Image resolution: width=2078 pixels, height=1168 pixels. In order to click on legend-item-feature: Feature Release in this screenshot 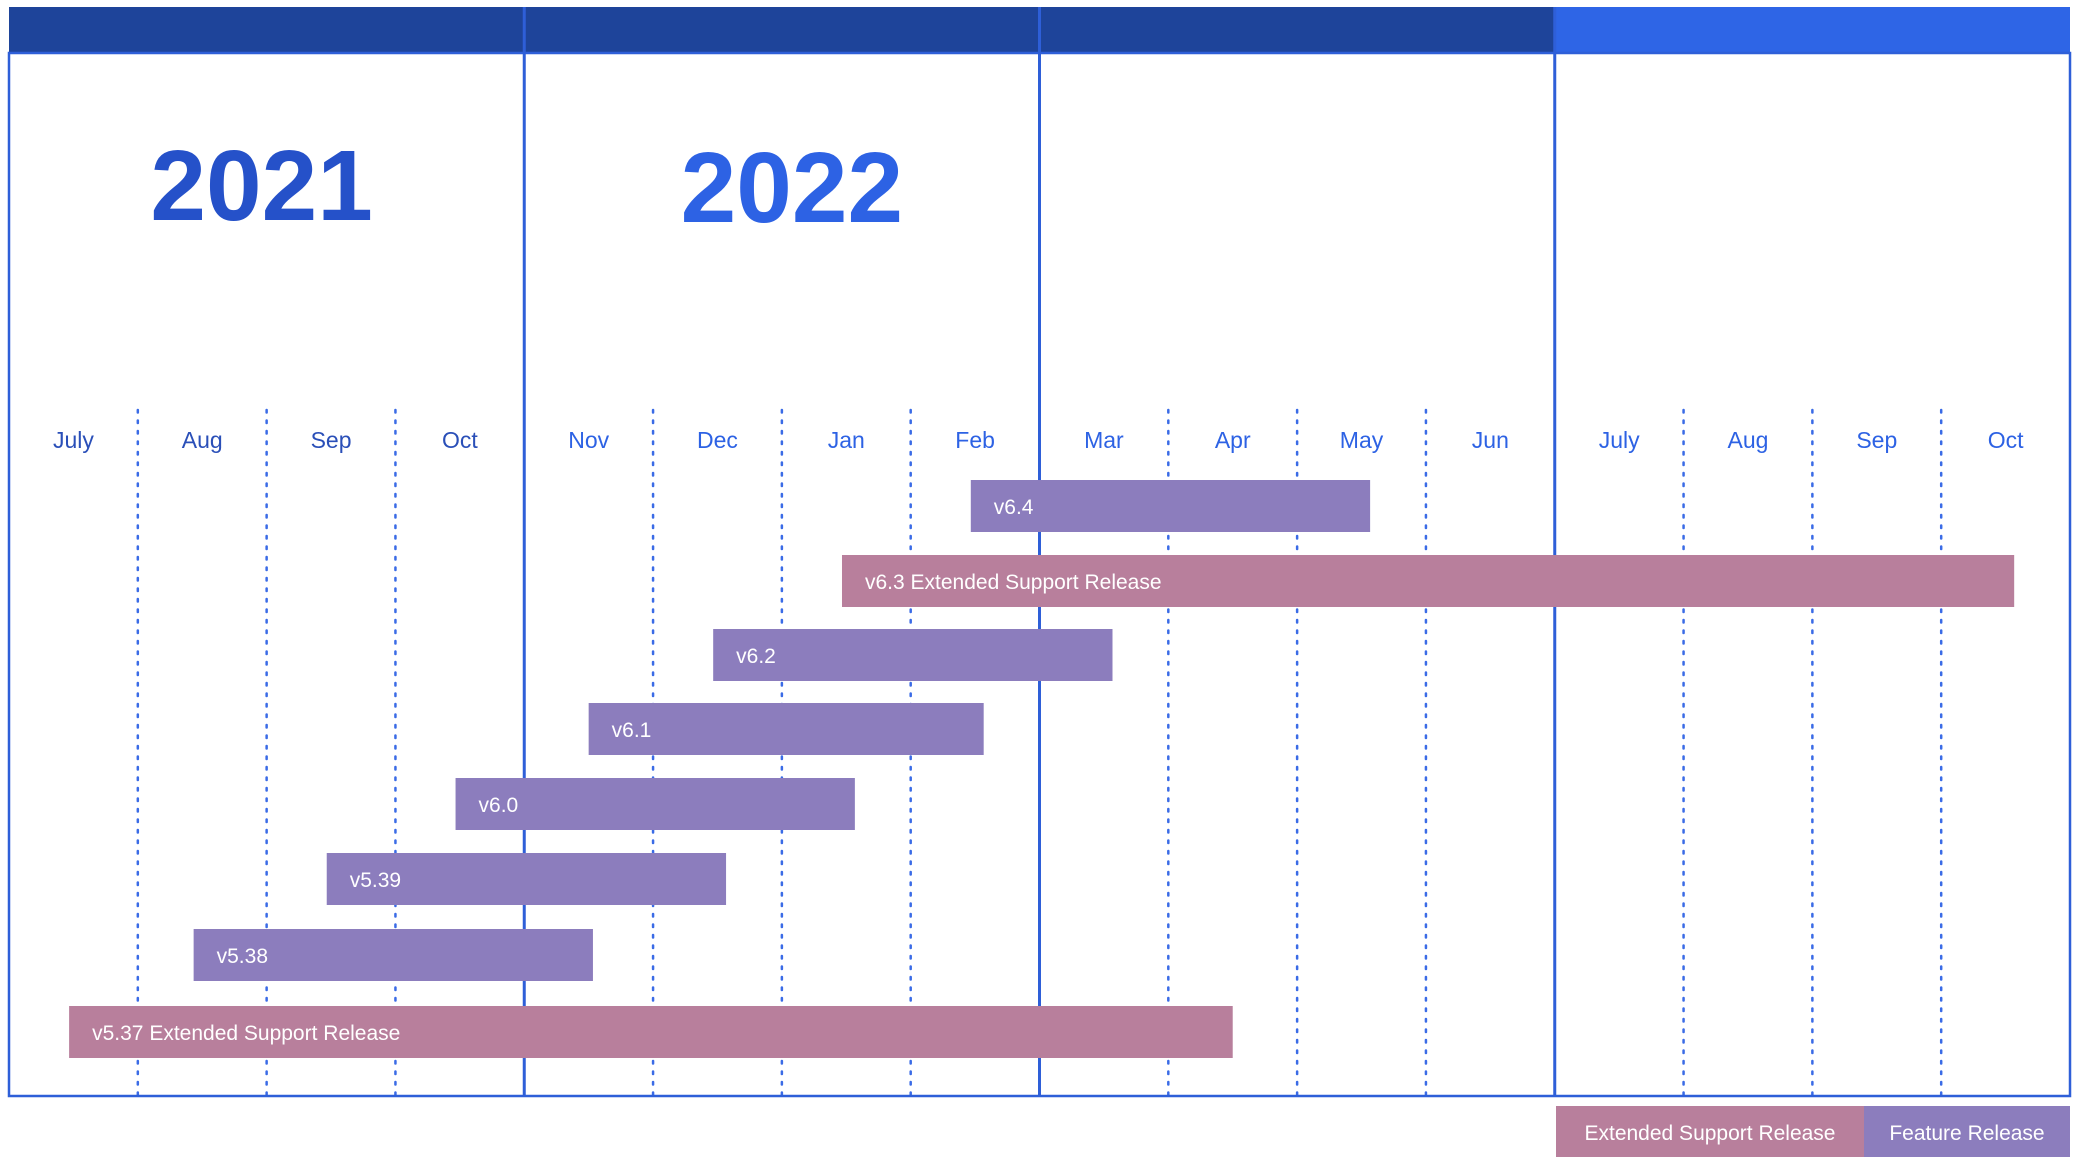, I will do `click(1967, 1131)`.